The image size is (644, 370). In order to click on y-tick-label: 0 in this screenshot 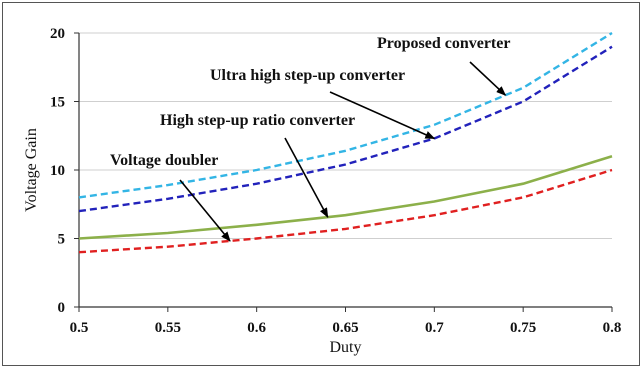, I will do `click(62, 308)`.